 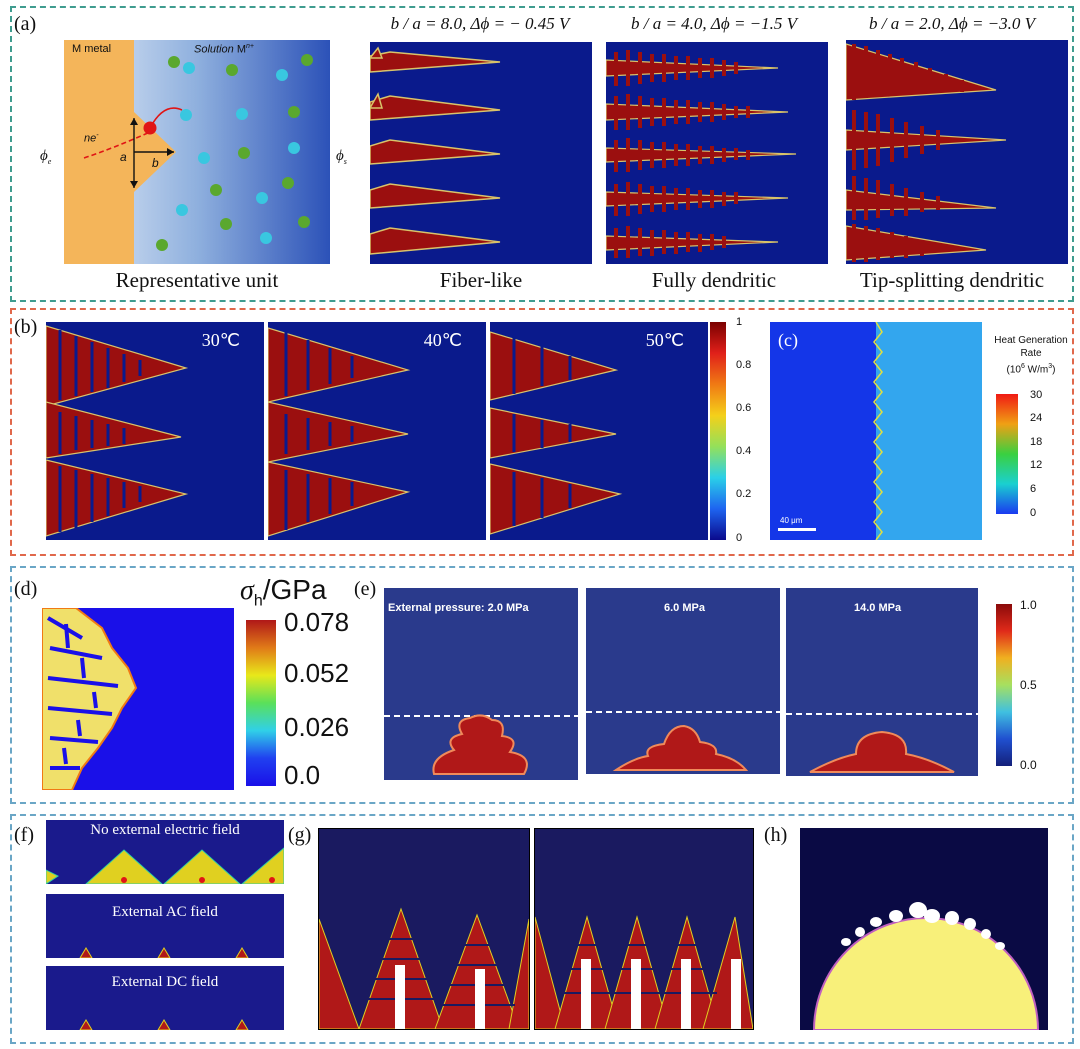 What do you see at coordinates (26, 327) in the screenshot?
I see `panel-b-tag: (b)` at bounding box center [26, 327].